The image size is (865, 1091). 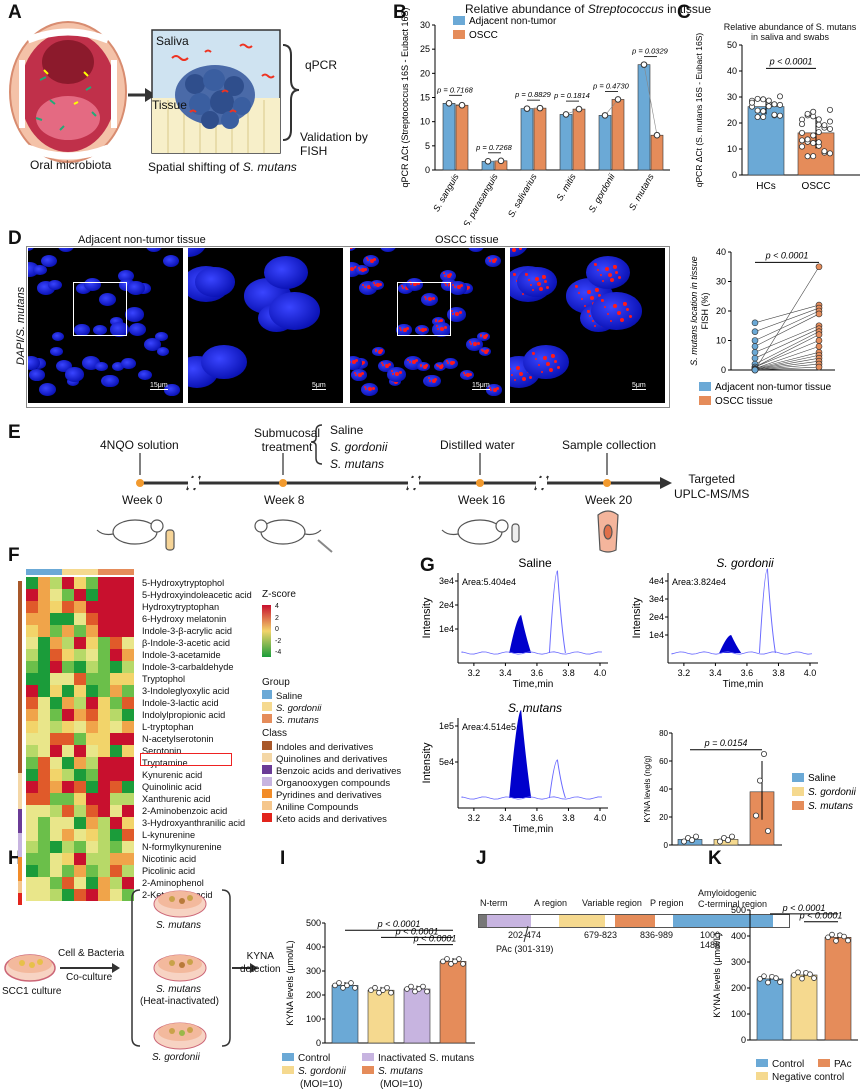 I want to click on metabolite-label: 3-Hydroxyanthranilic acid, so click(x=197, y=823).